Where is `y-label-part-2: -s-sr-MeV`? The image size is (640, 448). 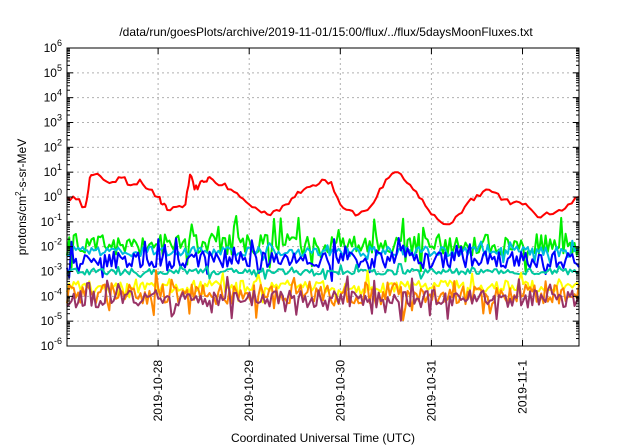
y-label-part-2: -s-sr-MeV is located at coordinates (22, 165).